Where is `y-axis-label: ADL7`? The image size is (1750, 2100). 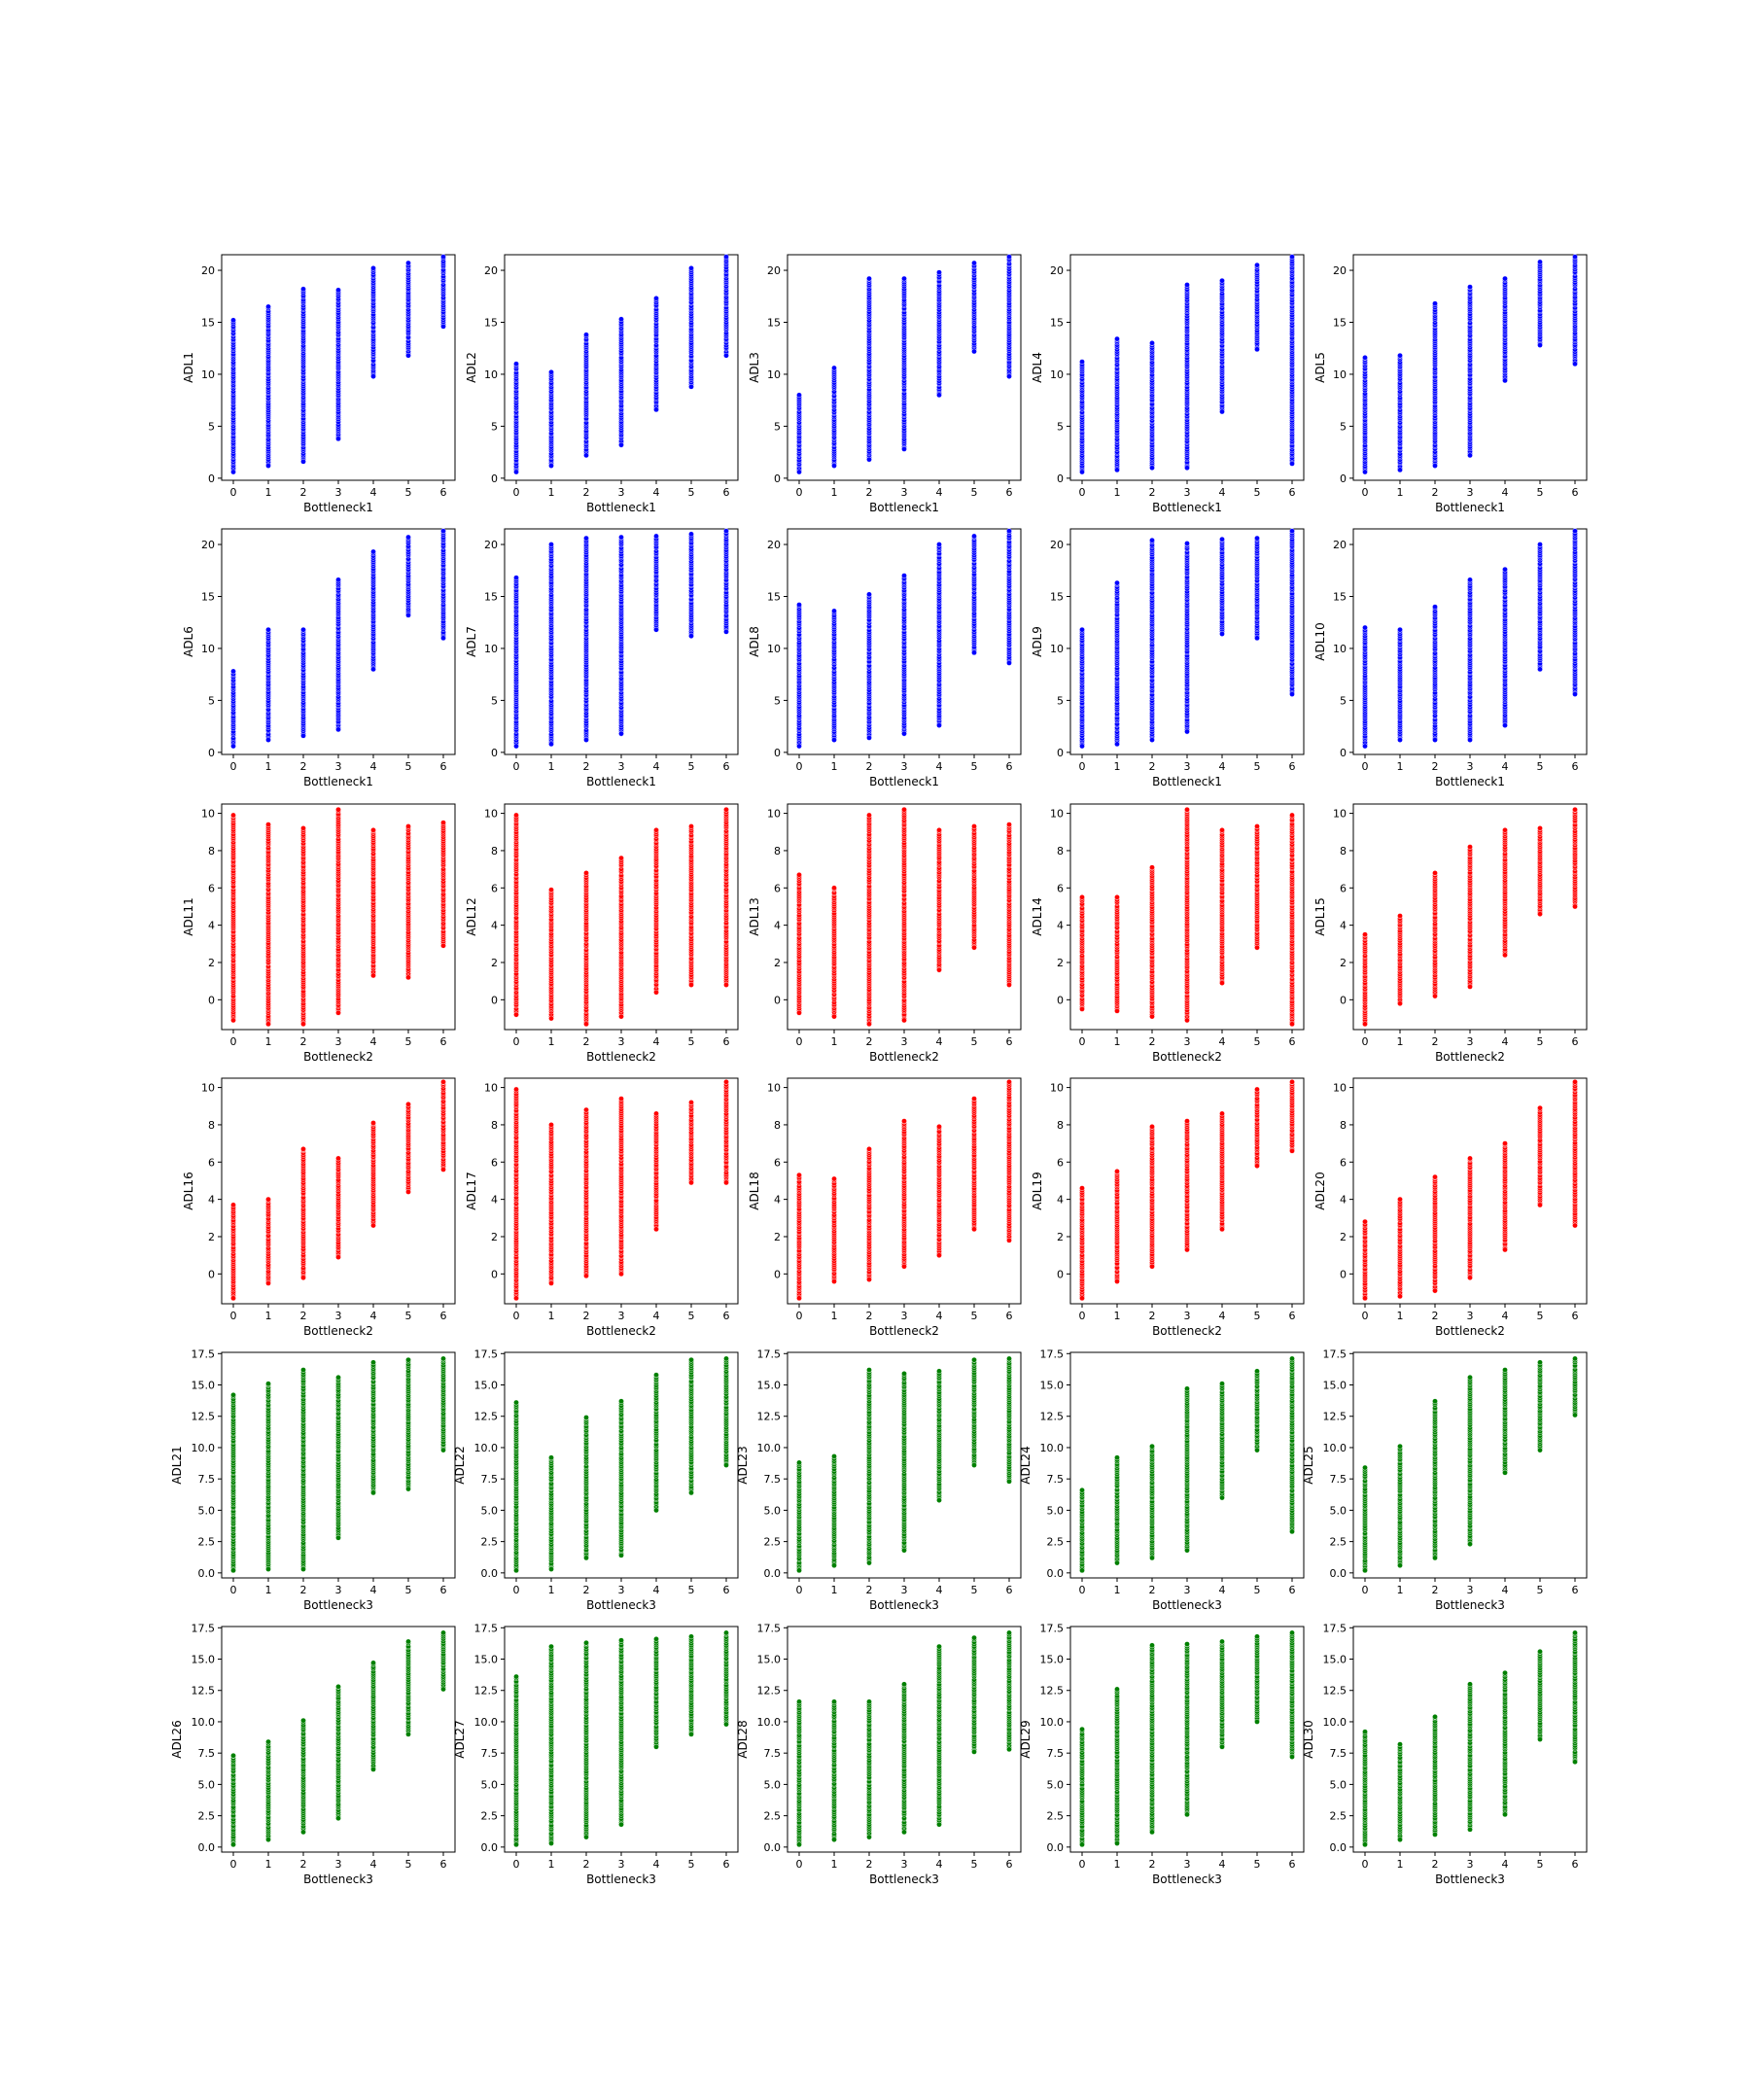 y-axis-label: ADL7 is located at coordinates (471, 641).